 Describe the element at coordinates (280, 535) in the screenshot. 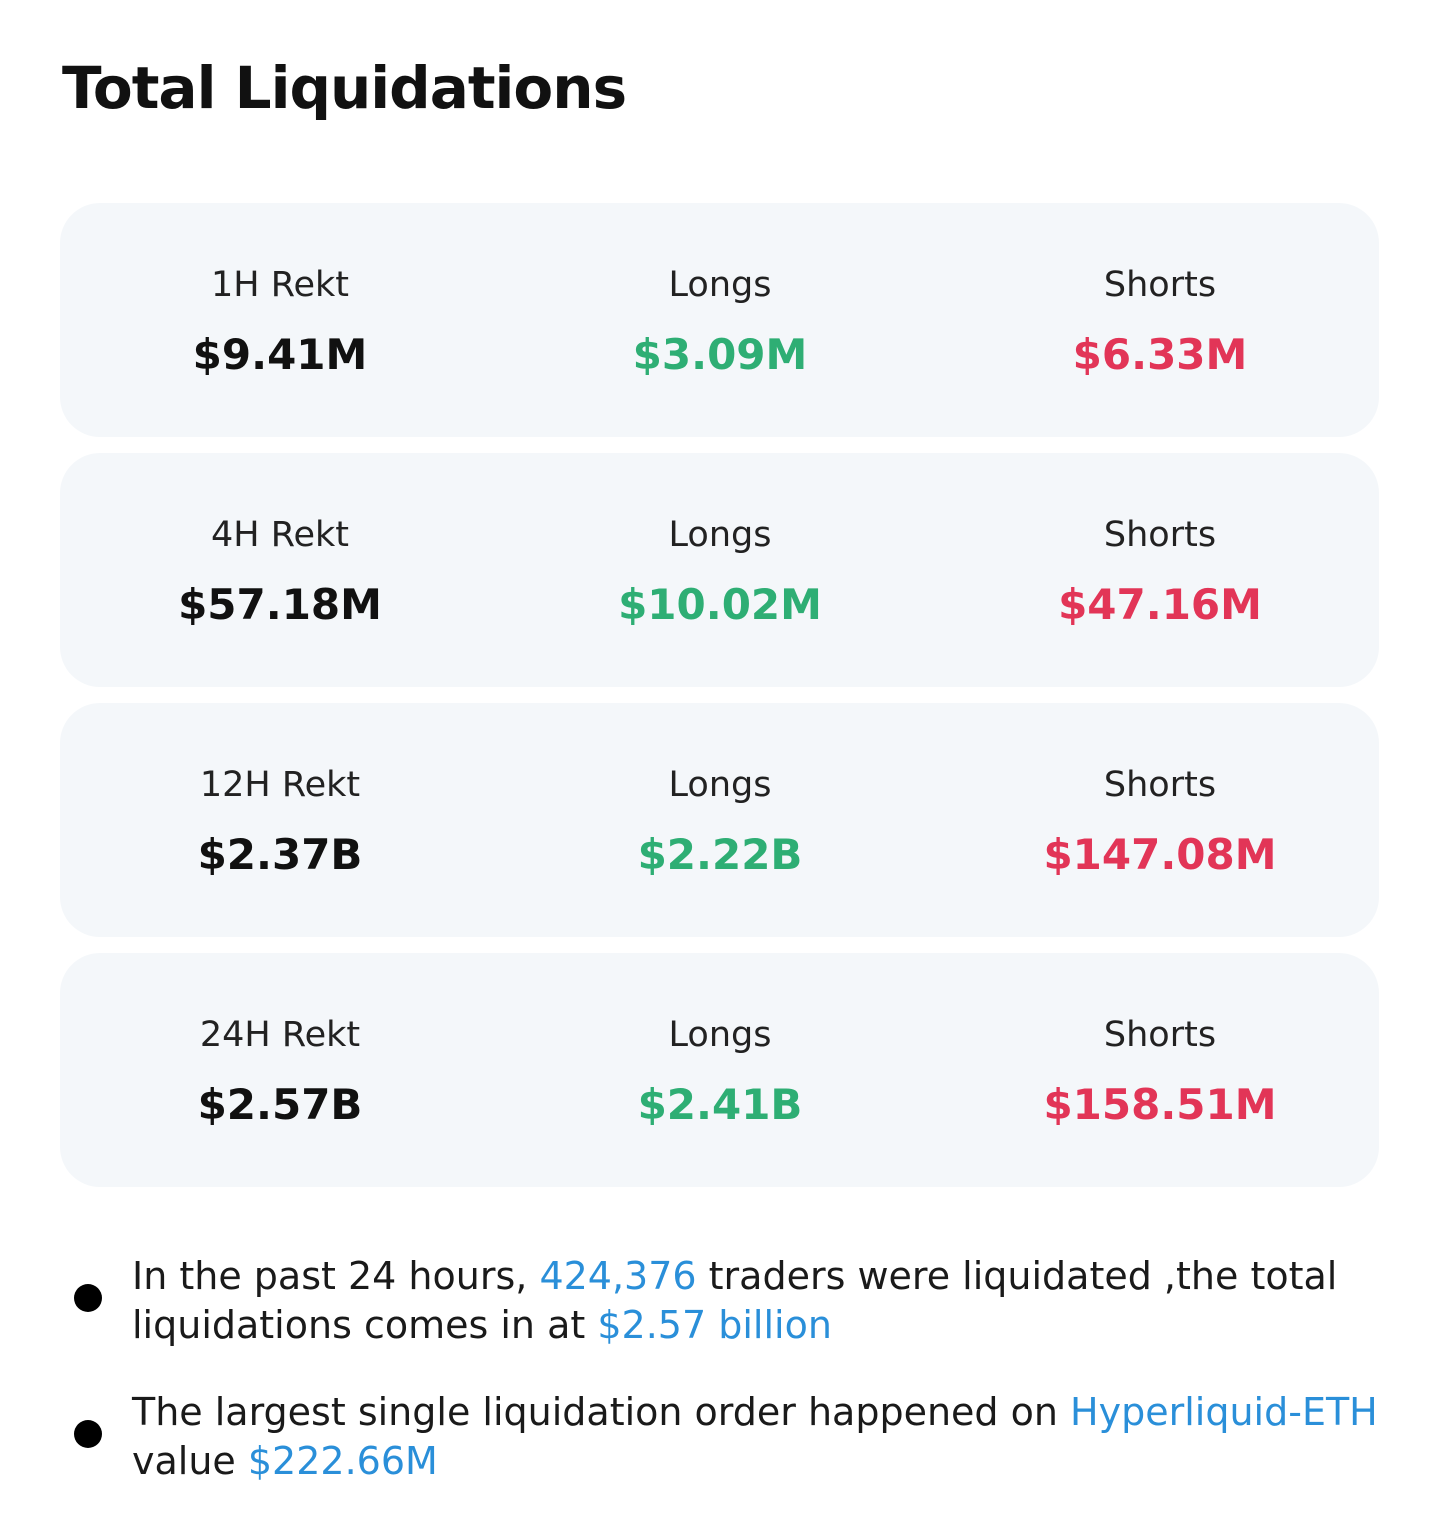

I see `rekt-label: 4H Rekt` at that location.